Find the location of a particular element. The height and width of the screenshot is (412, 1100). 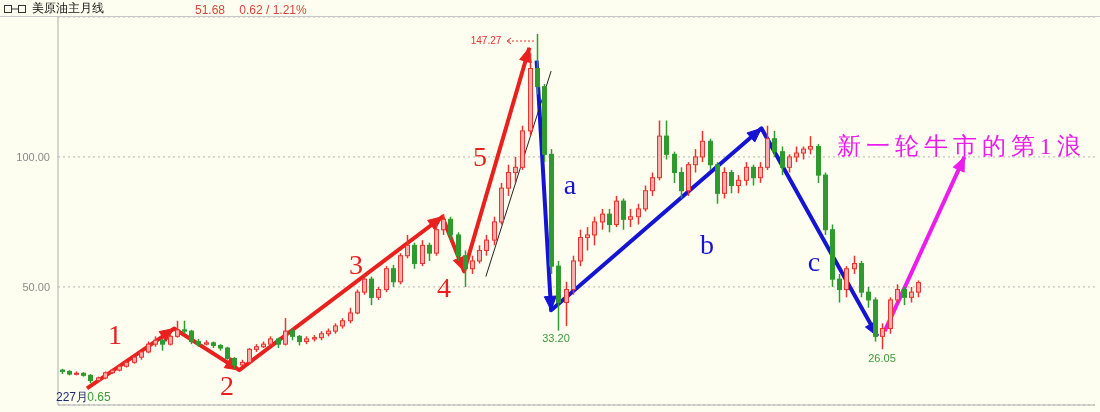

annotation: c is located at coordinates (814, 261).